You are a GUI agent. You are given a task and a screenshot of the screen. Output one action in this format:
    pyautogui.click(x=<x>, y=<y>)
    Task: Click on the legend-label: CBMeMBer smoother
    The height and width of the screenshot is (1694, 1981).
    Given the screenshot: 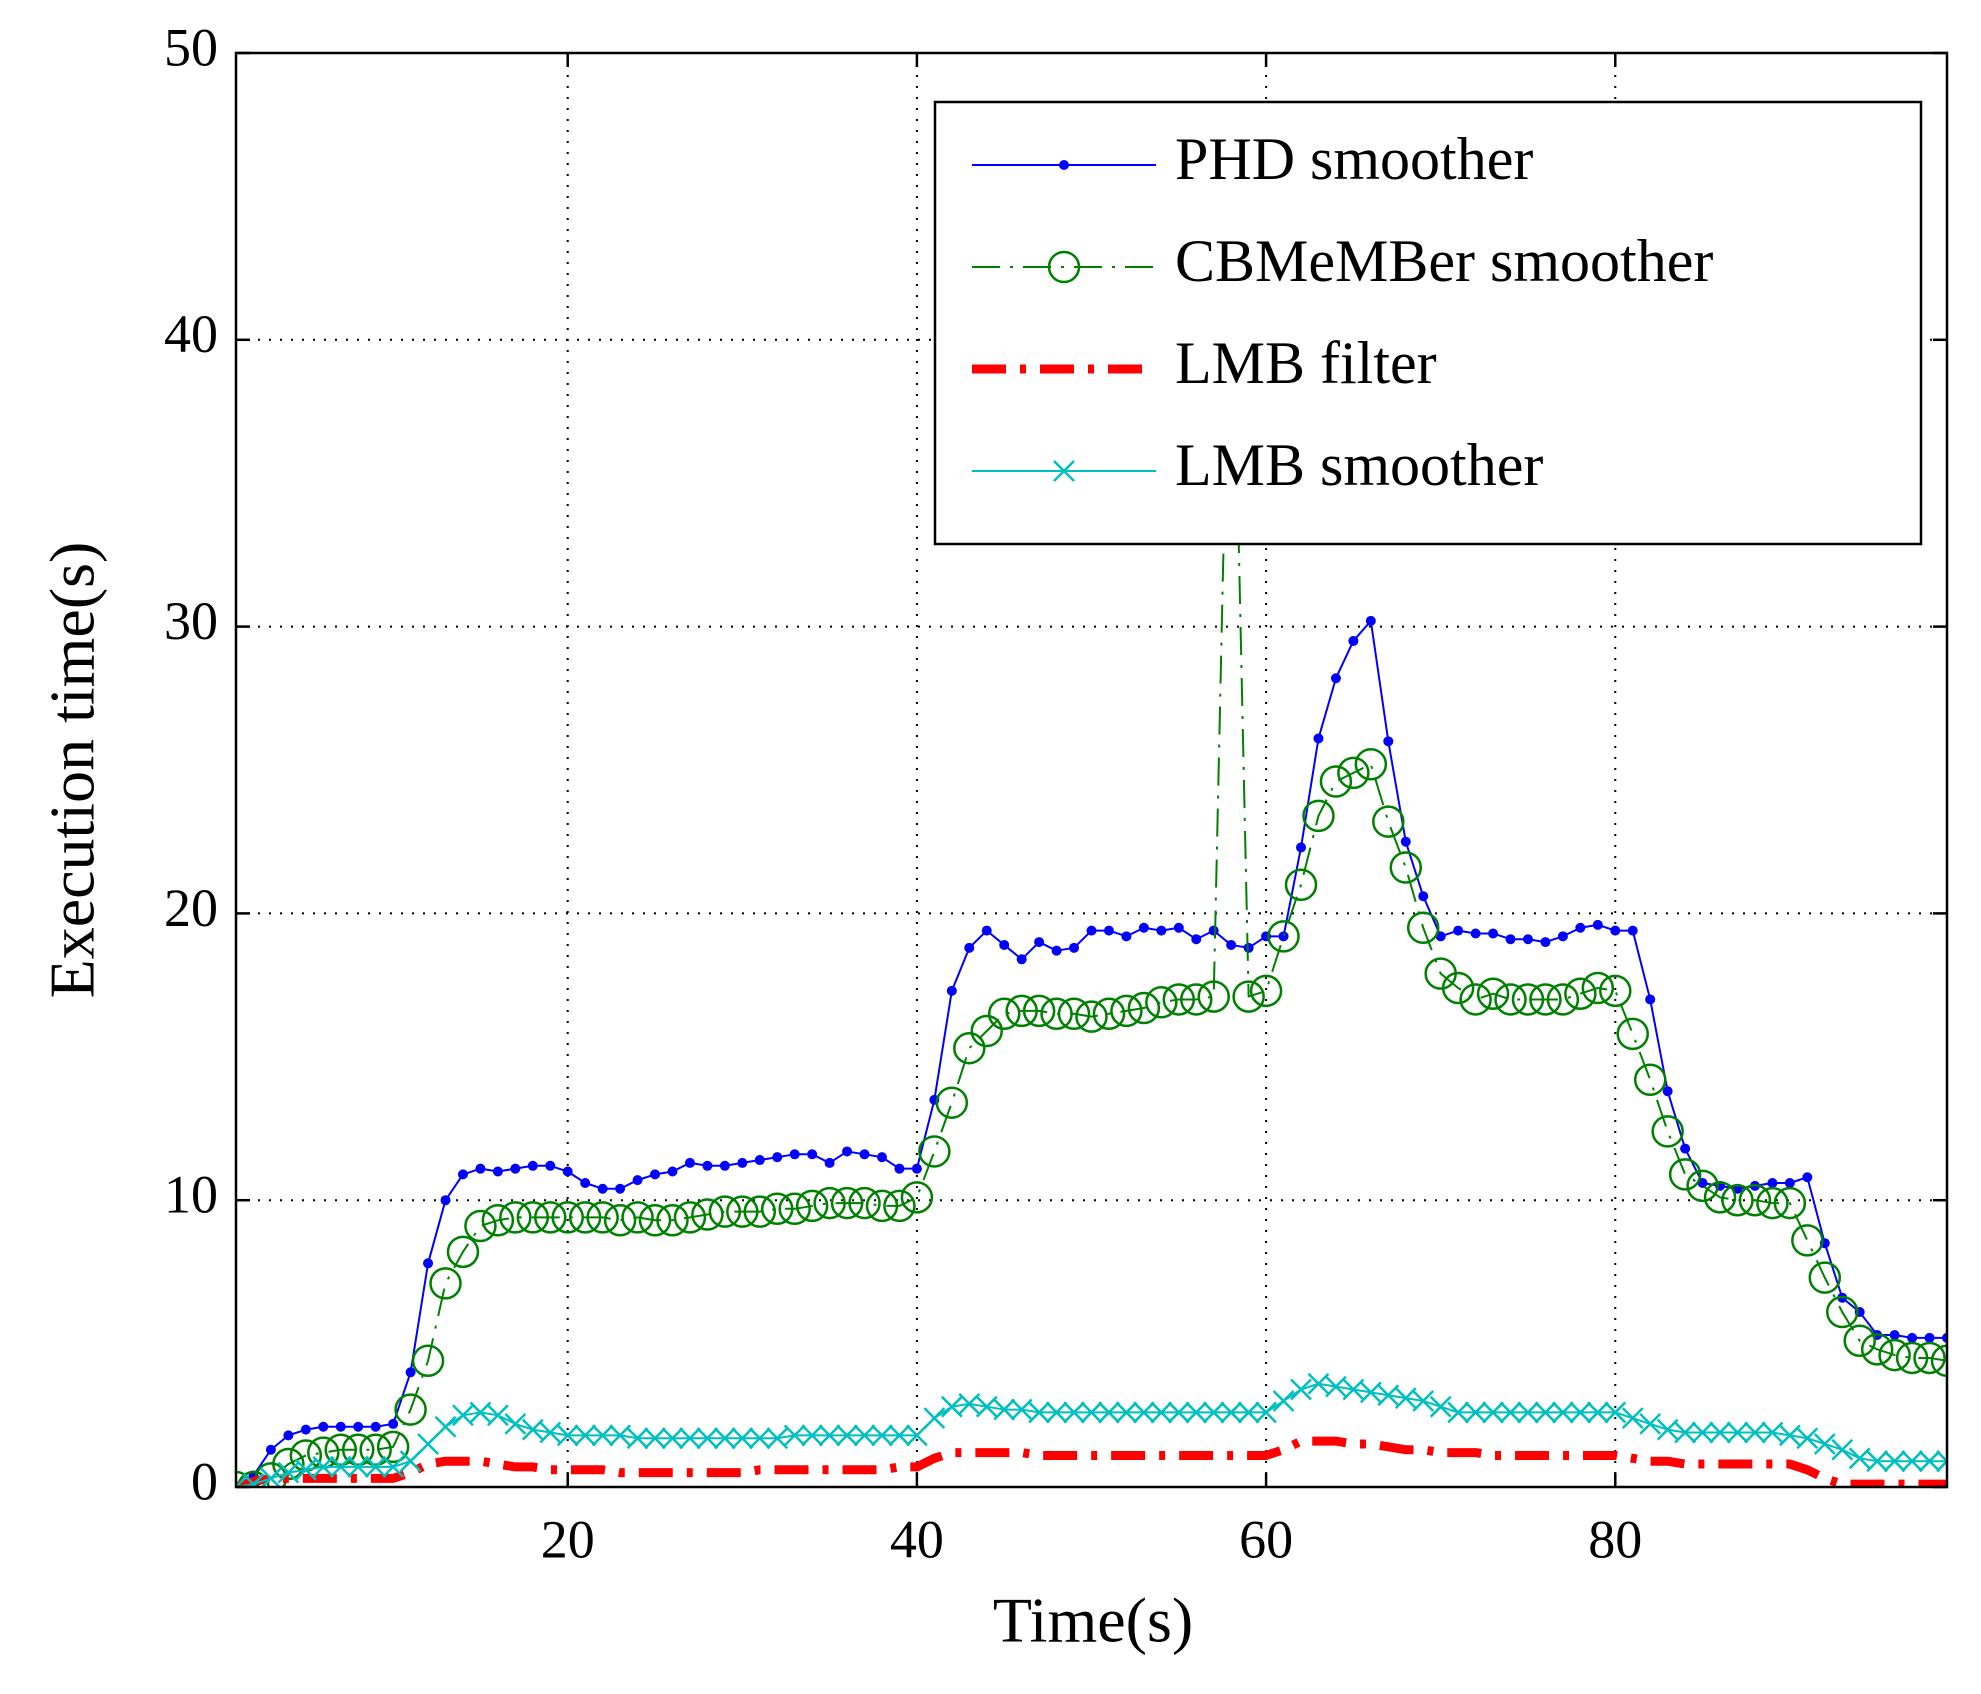 What is the action you would take?
    pyautogui.click(x=1444, y=261)
    